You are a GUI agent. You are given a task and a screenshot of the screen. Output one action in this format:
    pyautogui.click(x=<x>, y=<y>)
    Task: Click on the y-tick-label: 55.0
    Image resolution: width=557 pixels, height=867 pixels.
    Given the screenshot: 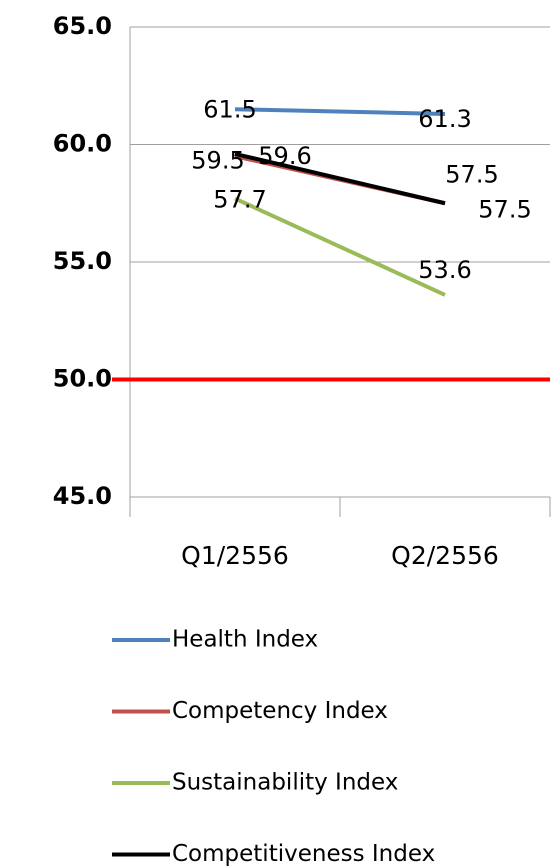 What is the action you would take?
    pyautogui.click(x=82, y=261)
    